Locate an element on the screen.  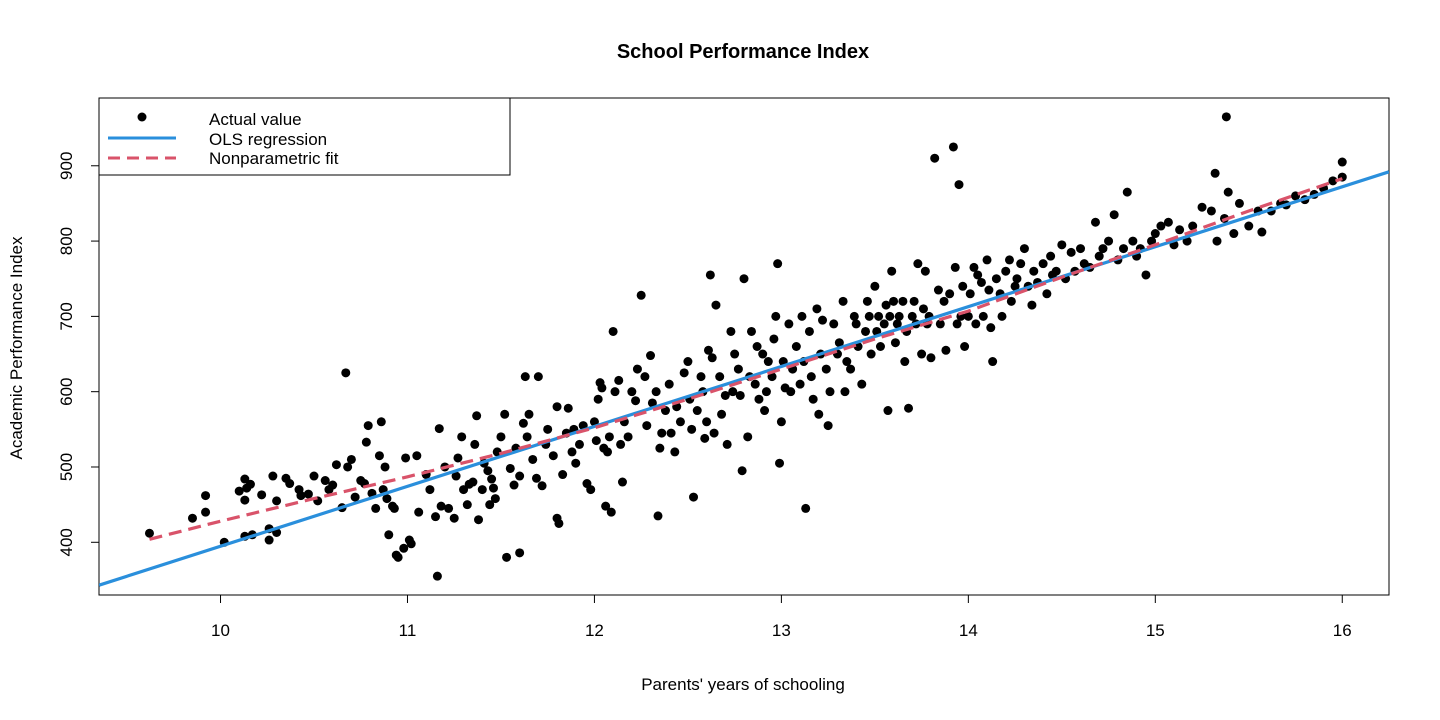
x-axis: 10 11 12 13 14 15 16 is located at coordinates (781, 617).